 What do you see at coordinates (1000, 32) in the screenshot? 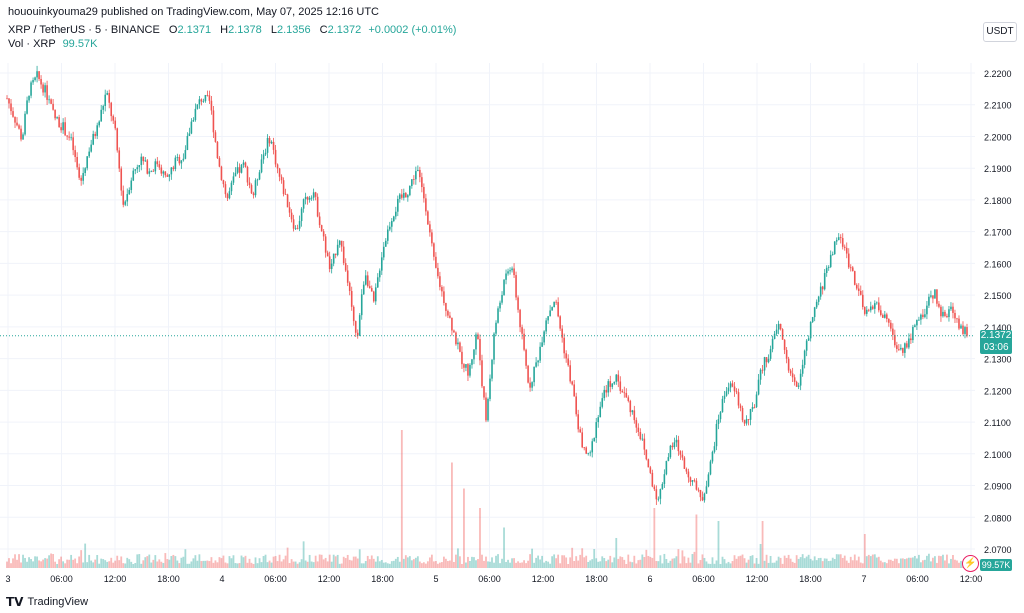
I see `currency-button: USDT` at bounding box center [1000, 32].